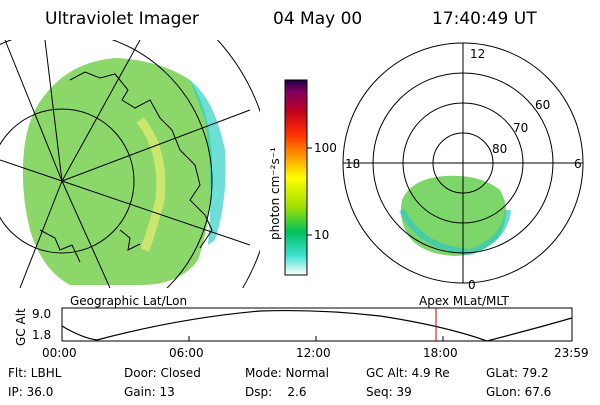 The height and width of the screenshot is (405, 600). I want to click on mlt-label-18: 18, so click(352, 164).